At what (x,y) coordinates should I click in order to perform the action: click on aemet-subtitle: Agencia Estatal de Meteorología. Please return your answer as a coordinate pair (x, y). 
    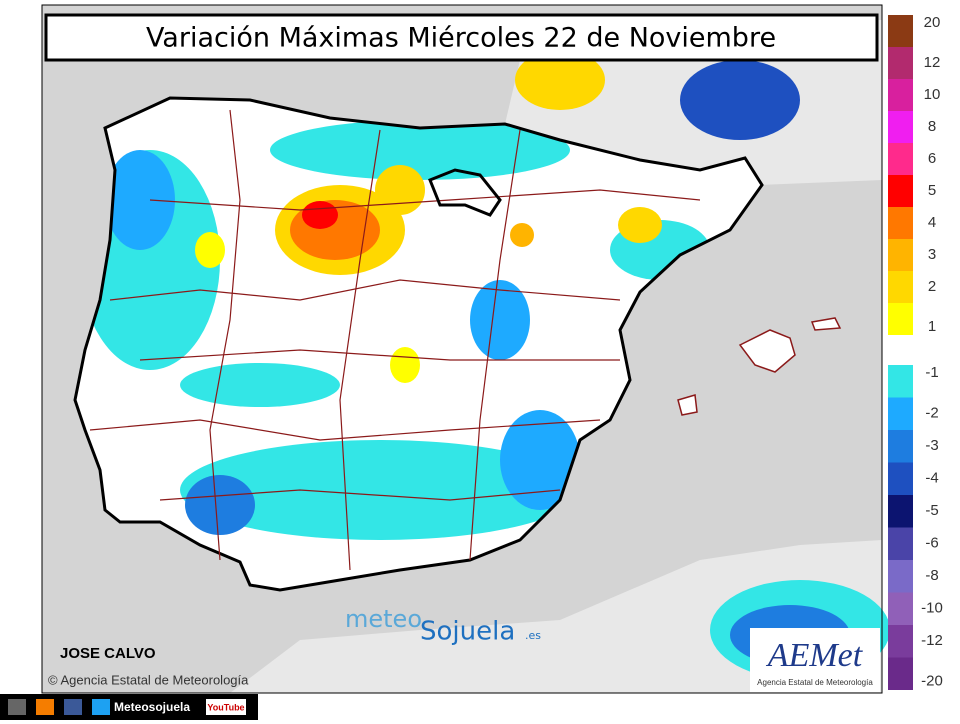
    Looking at the image, I should click on (815, 682).